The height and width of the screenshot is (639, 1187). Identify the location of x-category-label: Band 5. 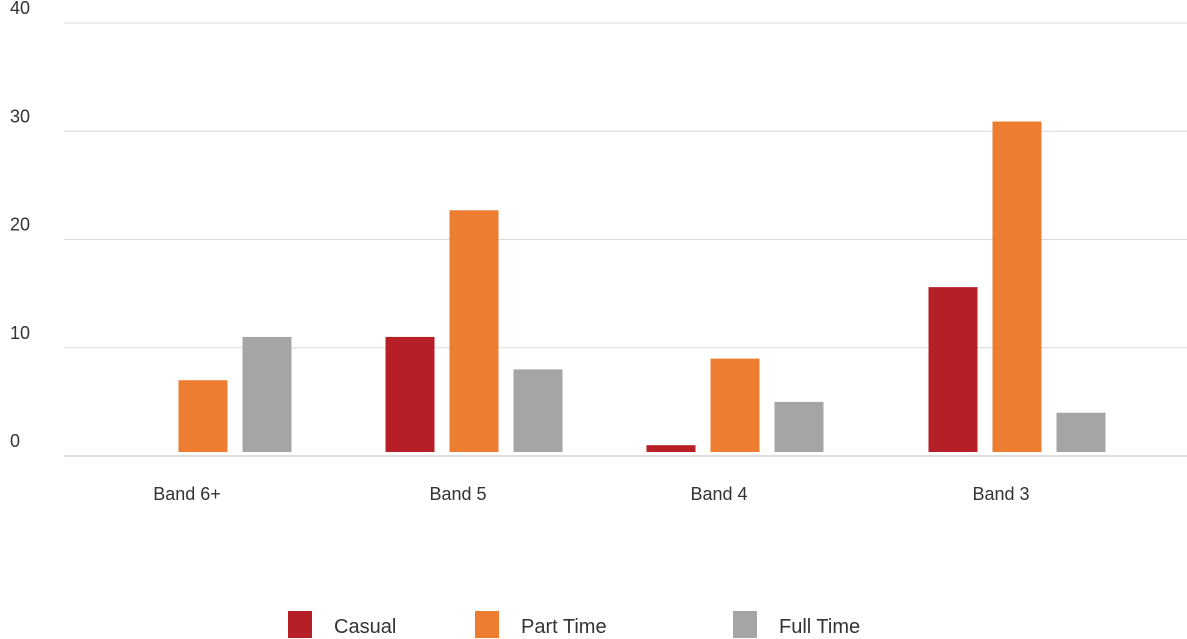
(457, 494).